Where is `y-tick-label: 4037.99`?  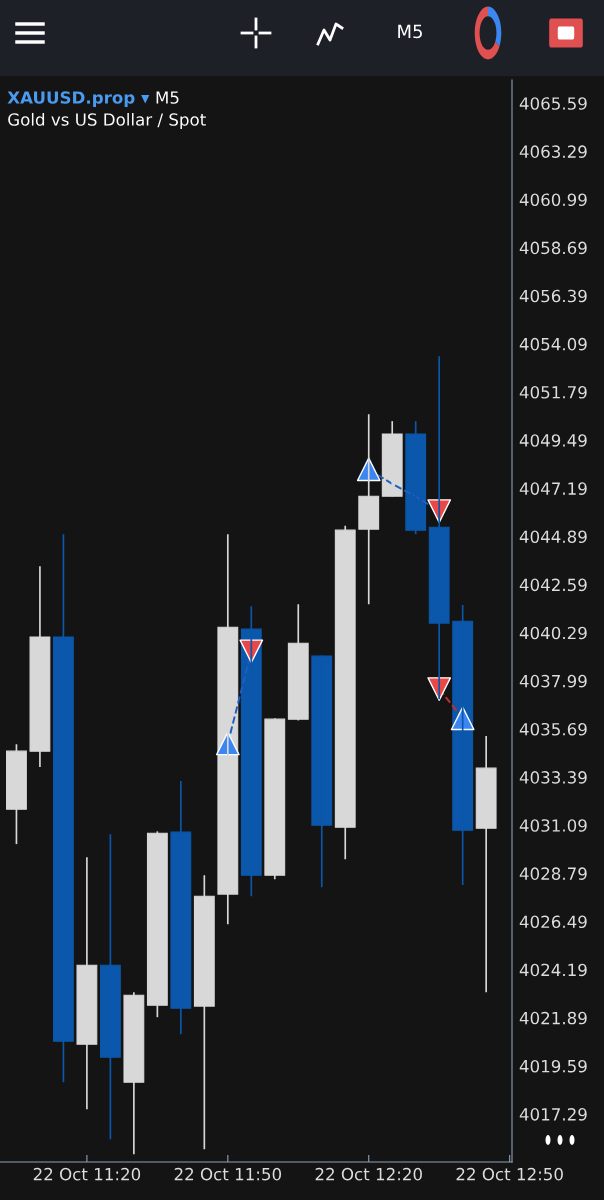
y-tick-label: 4037.99 is located at coordinates (553, 681).